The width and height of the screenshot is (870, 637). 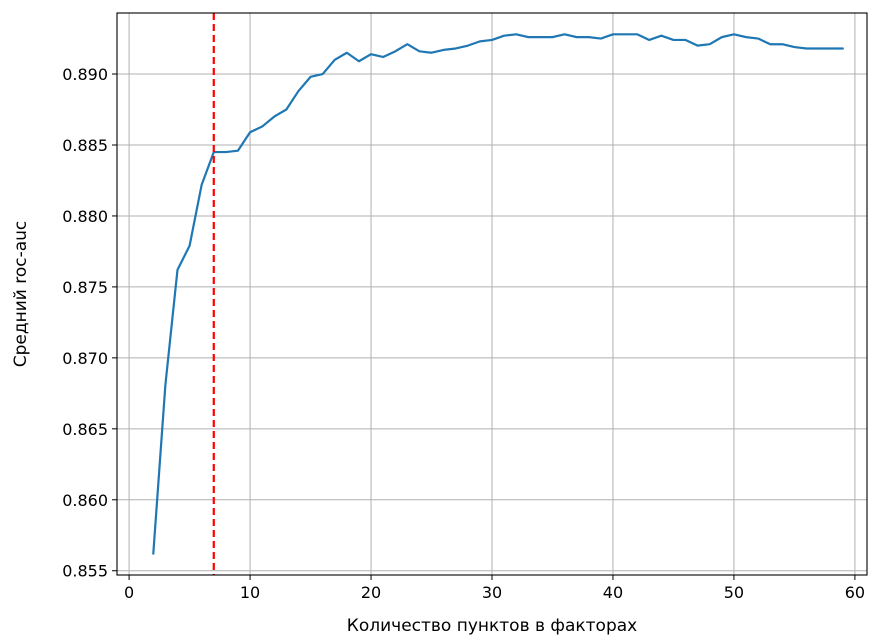 What do you see at coordinates (492, 626) in the screenshot?
I see `x-axis-label: Количество пунктов в факторах` at bounding box center [492, 626].